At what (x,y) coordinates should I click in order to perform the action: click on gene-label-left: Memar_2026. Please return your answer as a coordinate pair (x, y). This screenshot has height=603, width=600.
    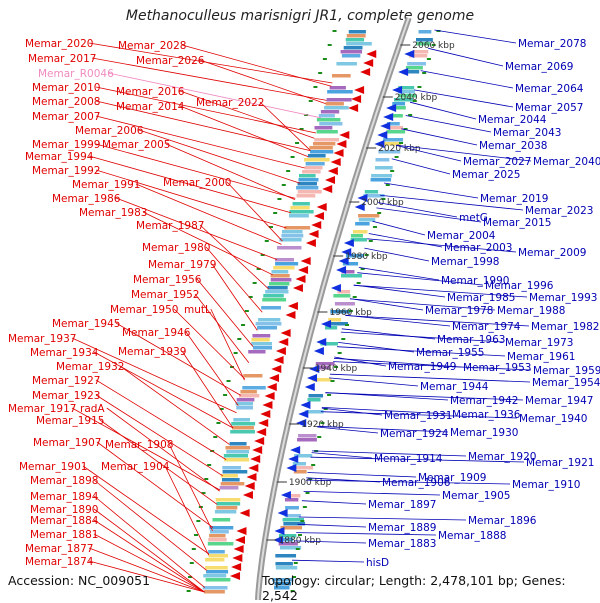
    Looking at the image, I should click on (170, 61).